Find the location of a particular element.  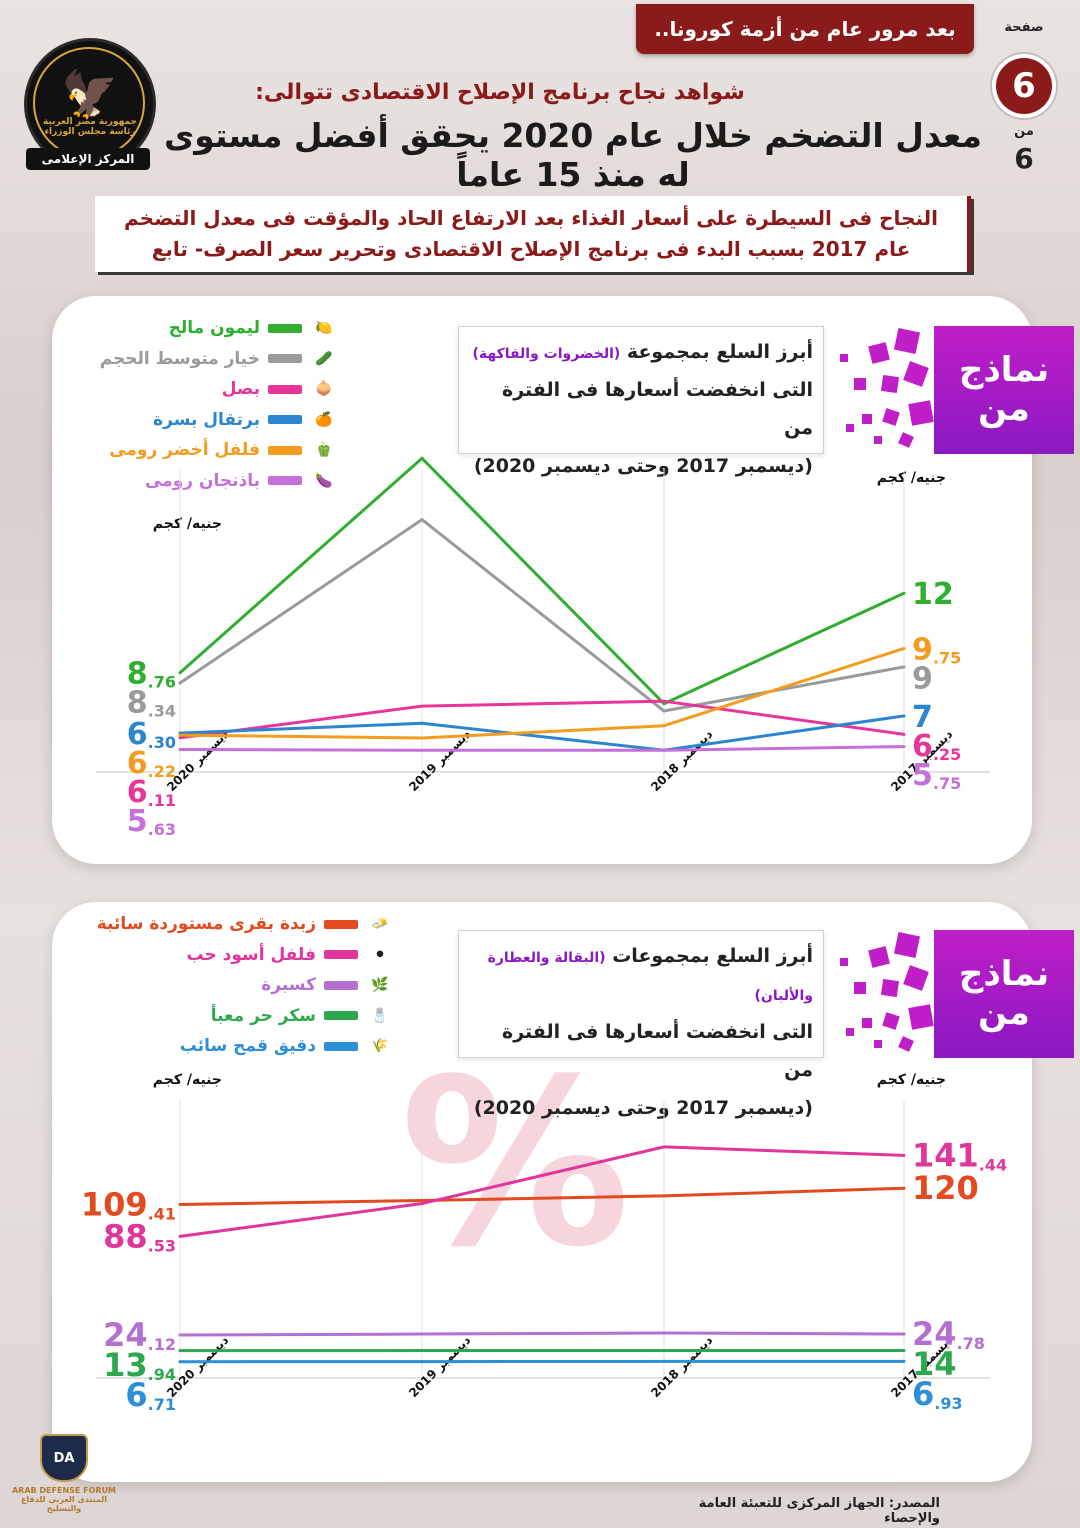

panel1-unit-right: جنيه/ كجم is located at coordinates (911, 478).